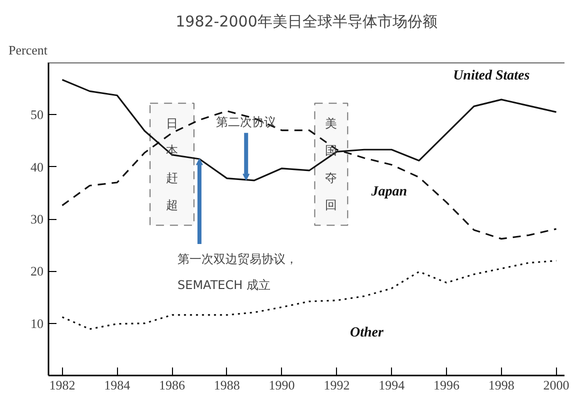 This screenshot has width=583, height=410. I want to click on x-tick-label: 1992, so click(337, 385).